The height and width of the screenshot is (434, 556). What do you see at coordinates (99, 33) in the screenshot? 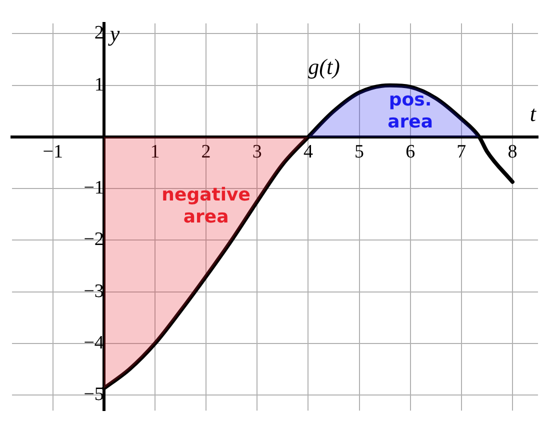
I see `y-tick-label: 2` at bounding box center [99, 33].